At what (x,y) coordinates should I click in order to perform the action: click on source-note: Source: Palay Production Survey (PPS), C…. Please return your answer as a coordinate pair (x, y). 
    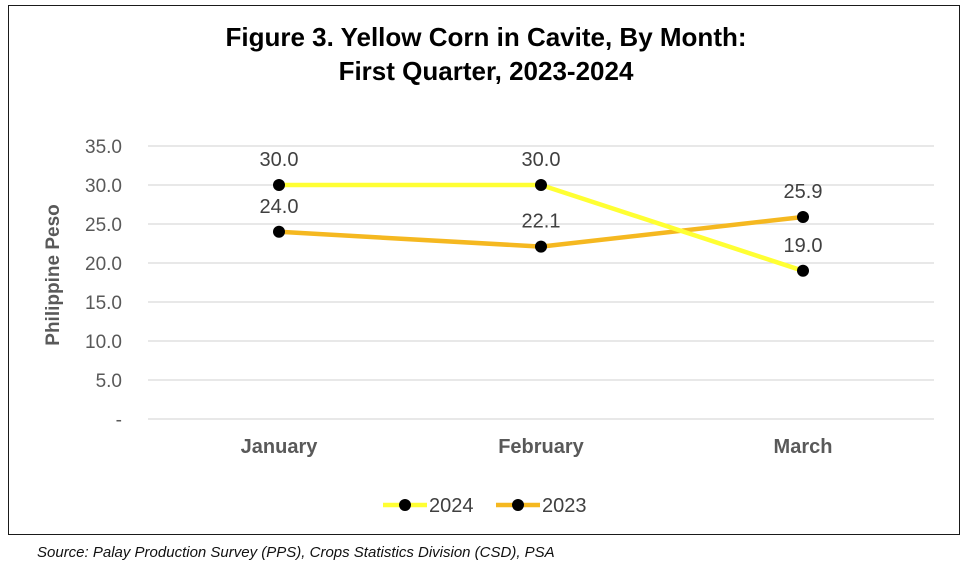
    Looking at the image, I should click on (296, 552).